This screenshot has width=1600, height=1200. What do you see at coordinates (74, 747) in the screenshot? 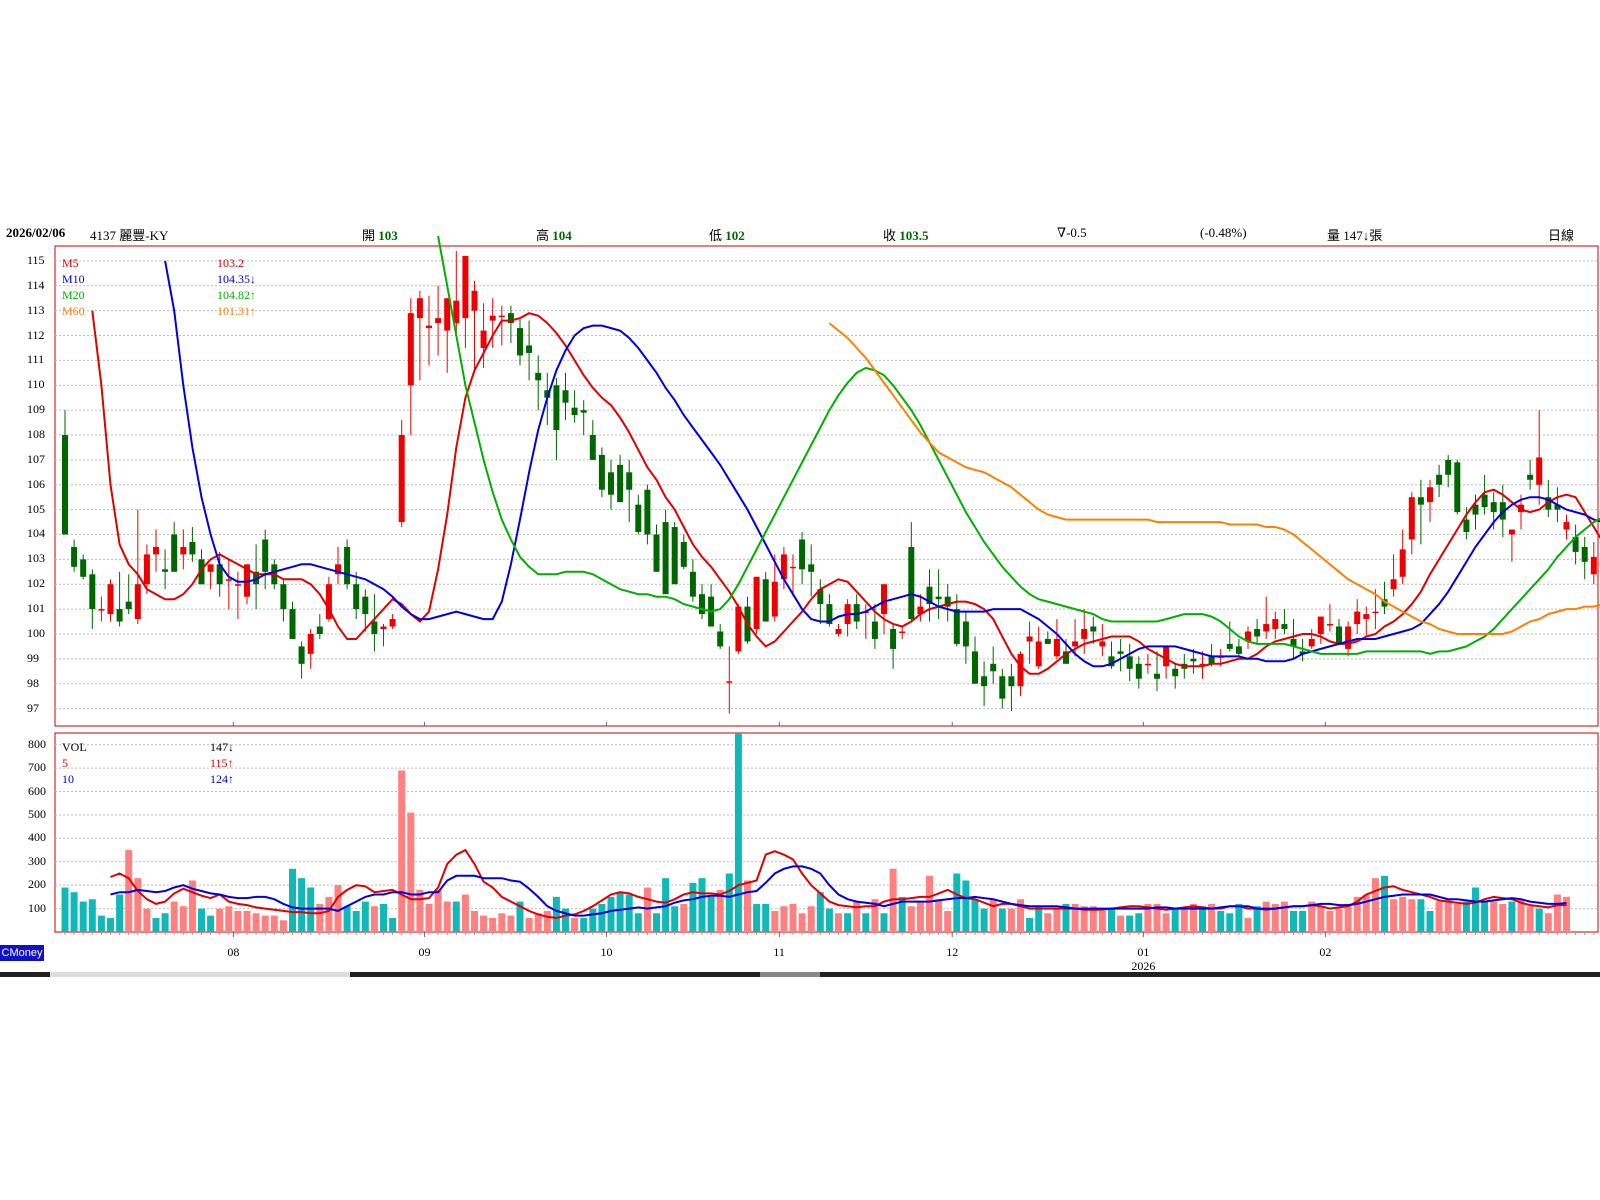
I see `legend-vol-name: VOL` at bounding box center [74, 747].